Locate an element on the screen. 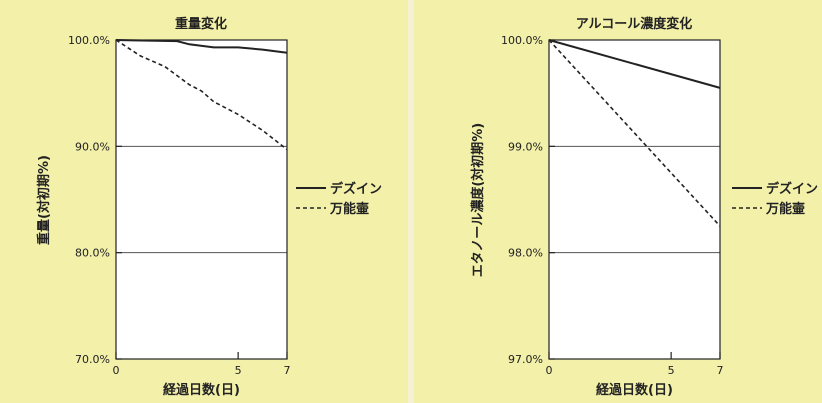 The height and width of the screenshot is (403, 822). y-tick-label: 99.0% is located at coordinates (525, 146).